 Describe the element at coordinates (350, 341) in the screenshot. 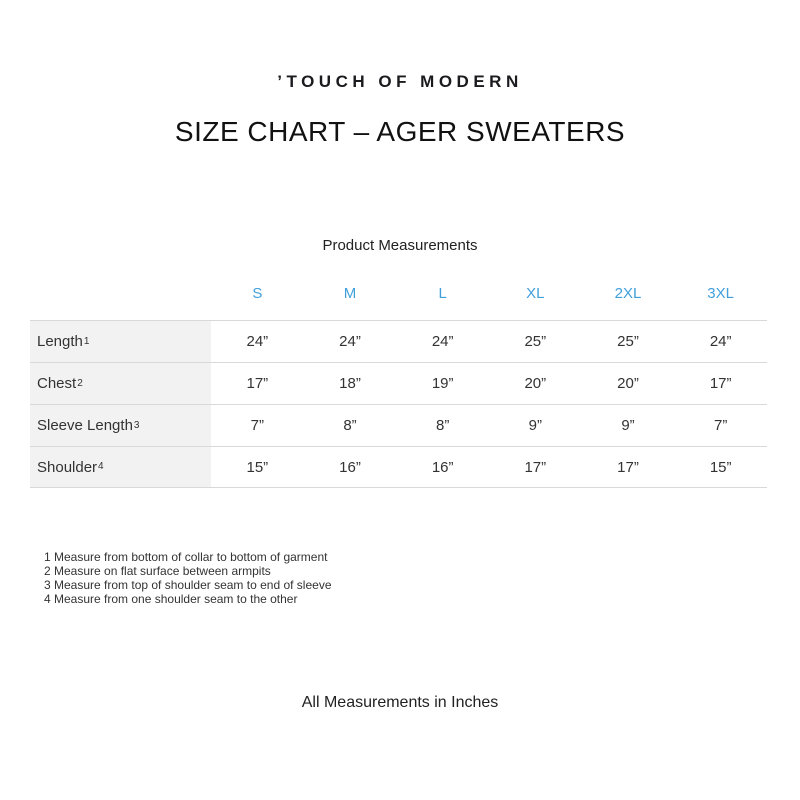

I see `cell-length-m: 24”` at that location.